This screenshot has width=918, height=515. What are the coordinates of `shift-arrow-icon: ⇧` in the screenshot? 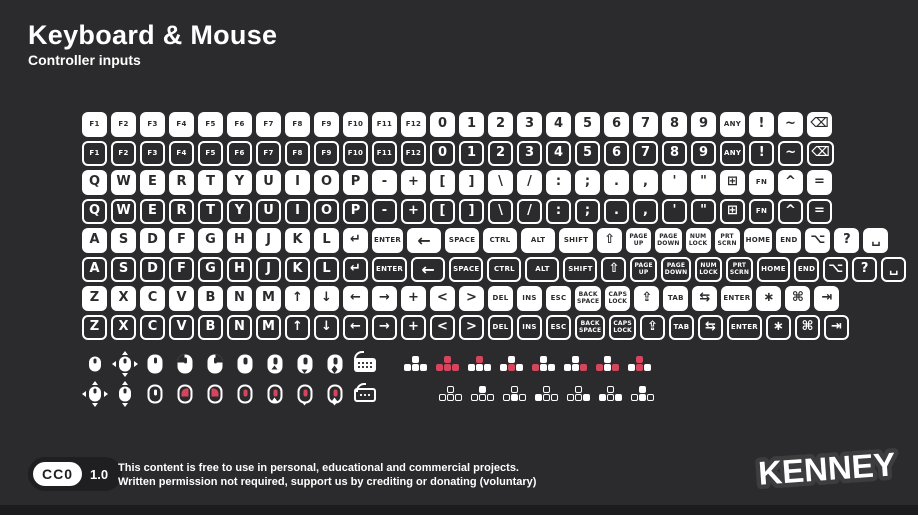 It's located at (610, 240).